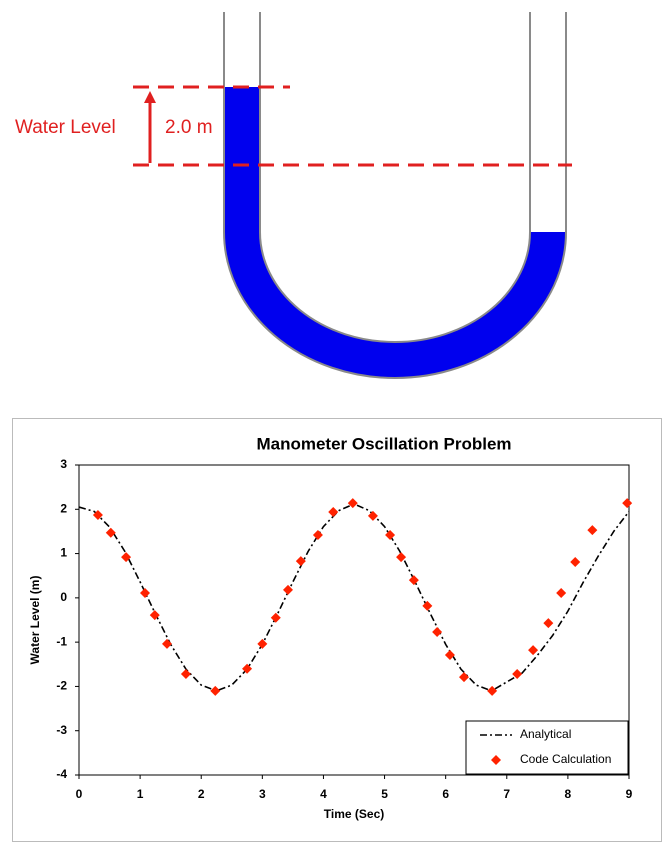  What do you see at coordinates (140, 794) in the screenshot?
I see `x-tick-label: 1` at bounding box center [140, 794].